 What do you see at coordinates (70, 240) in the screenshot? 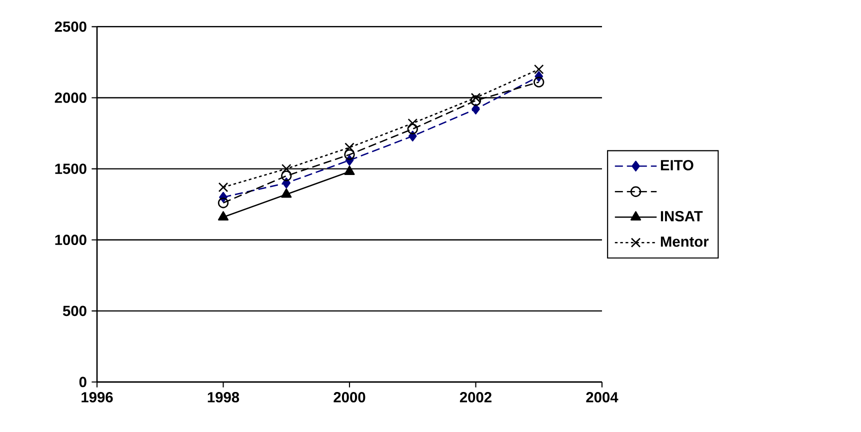
I see `y-tick-label: 1000` at bounding box center [70, 240].